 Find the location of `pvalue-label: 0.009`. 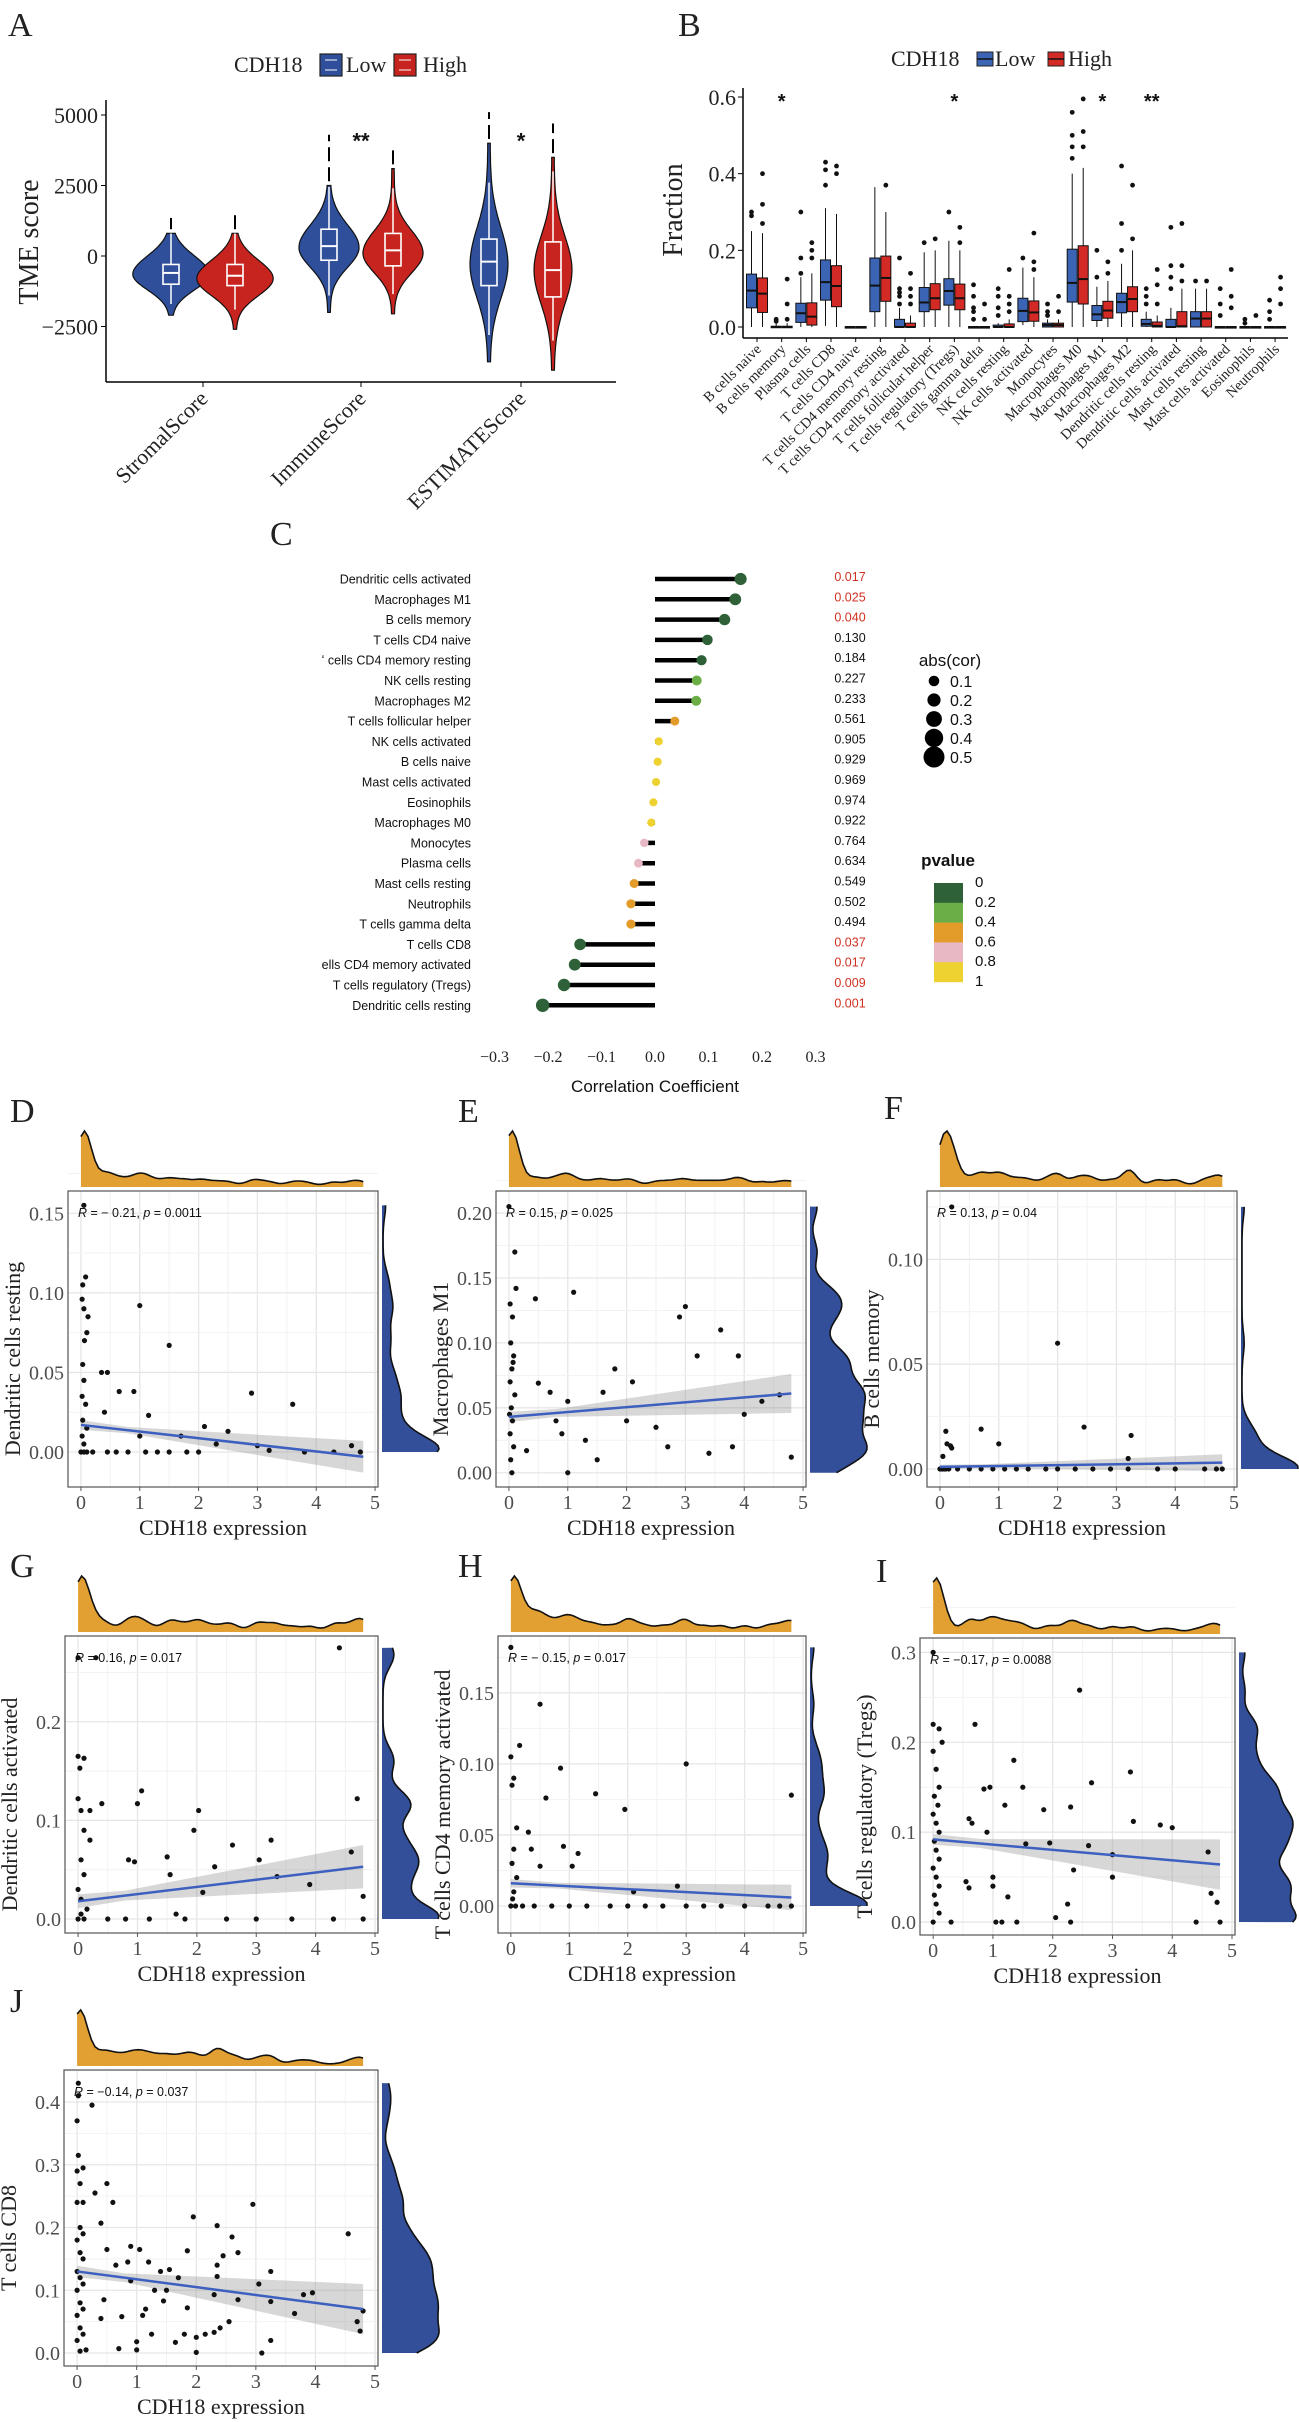

pvalue-label: 0.009 is located at coordinates (849, 983).